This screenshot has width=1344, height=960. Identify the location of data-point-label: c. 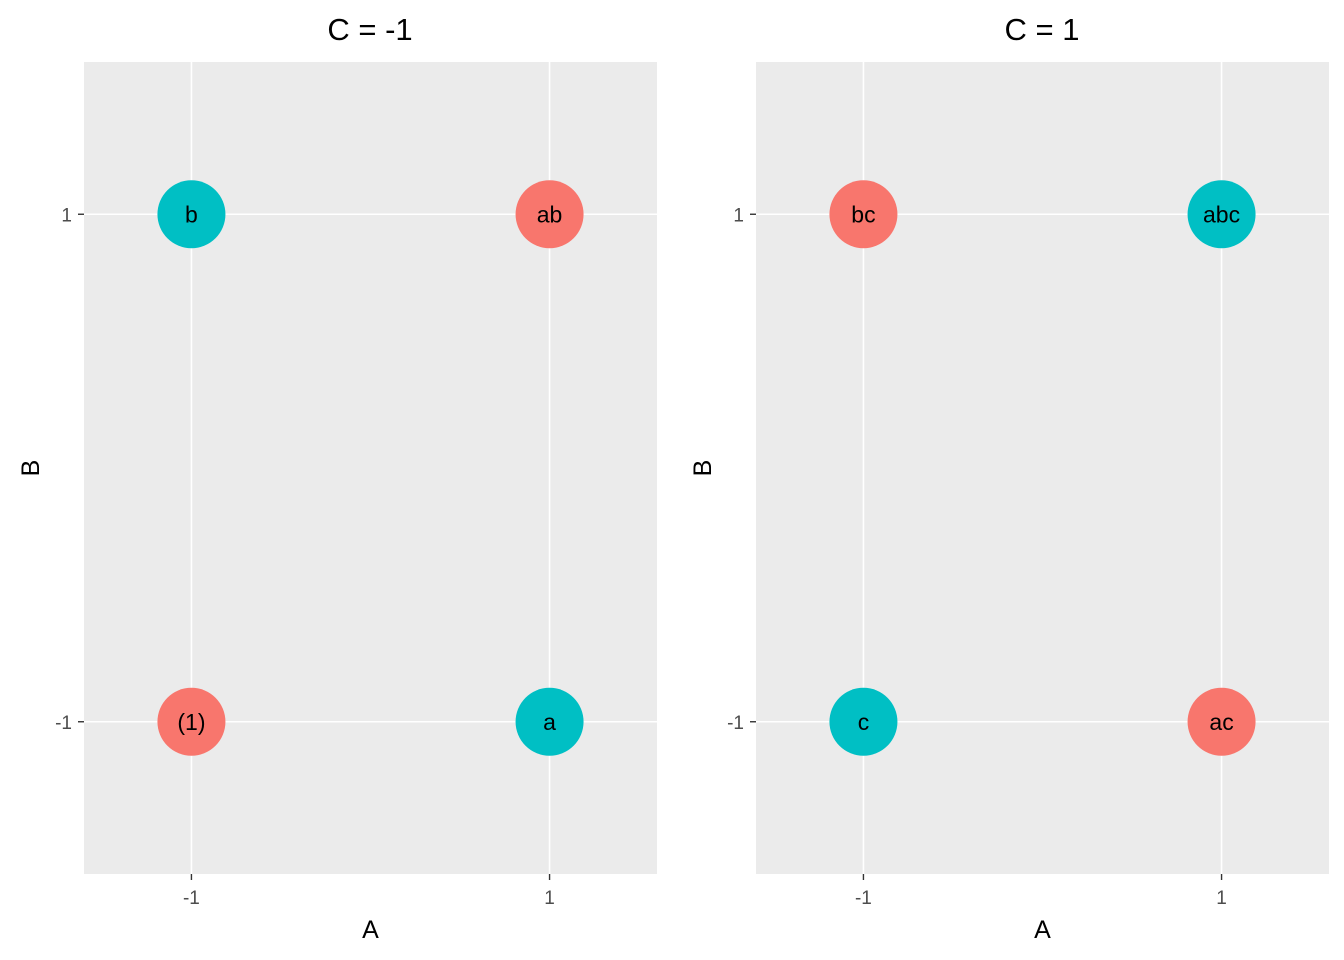
(864, 722).